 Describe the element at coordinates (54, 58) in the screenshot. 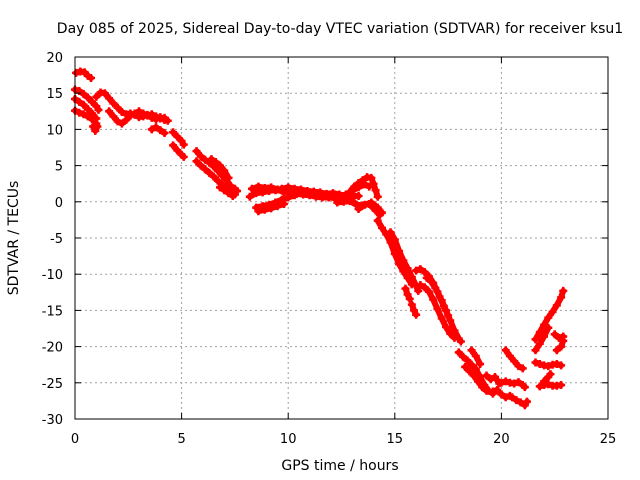

I see `y-tick-label-20: 20` at that location.